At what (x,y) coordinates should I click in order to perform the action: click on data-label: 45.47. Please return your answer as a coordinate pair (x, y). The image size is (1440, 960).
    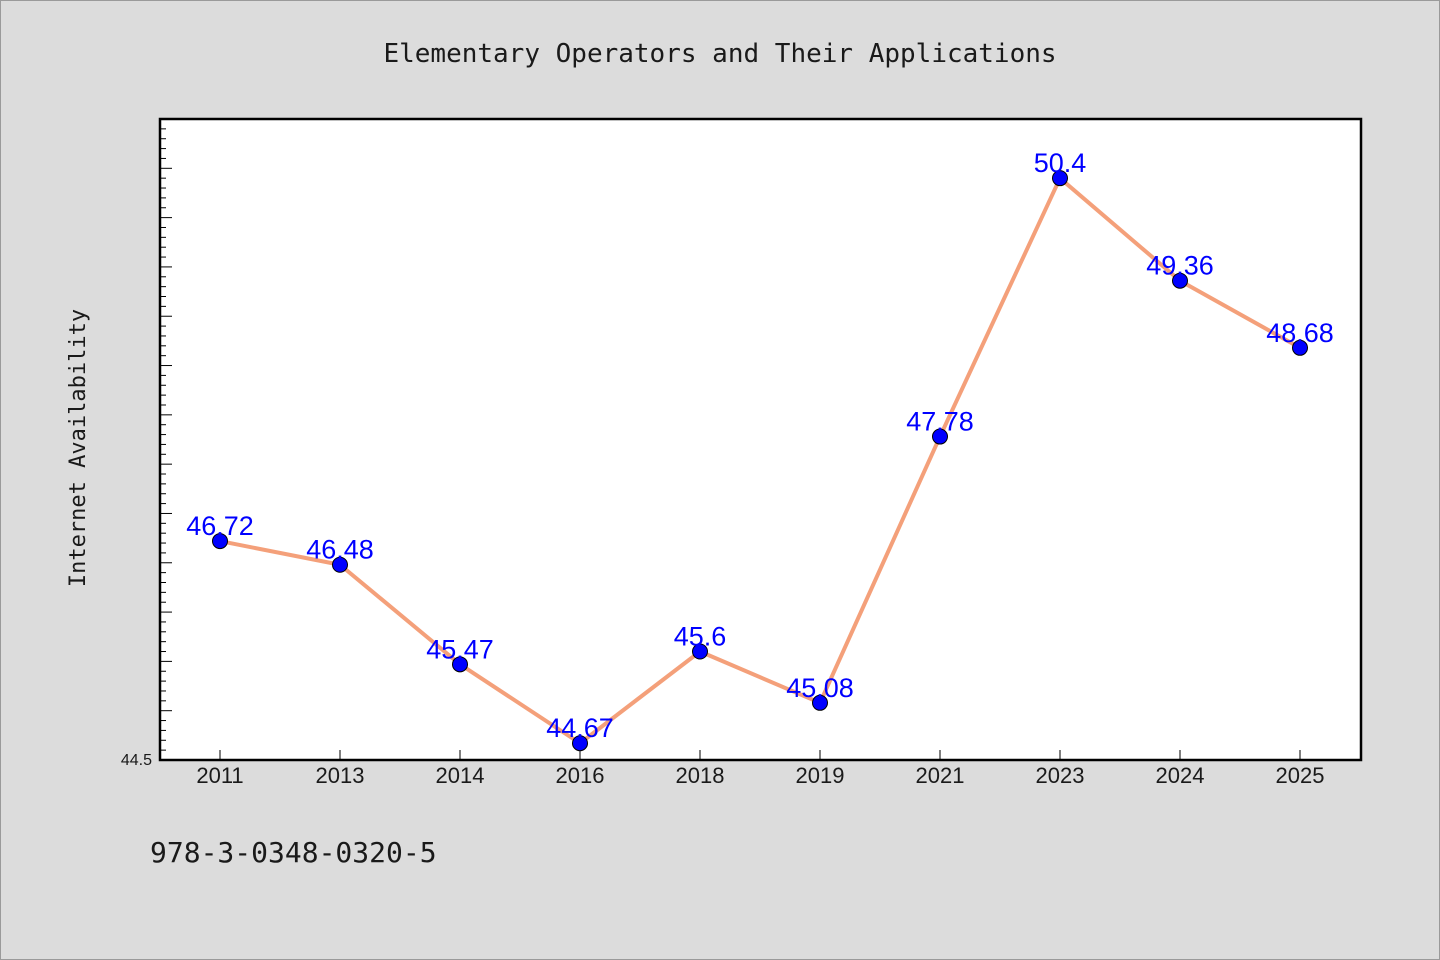
    Looking at the image, I should click on (460, 649).